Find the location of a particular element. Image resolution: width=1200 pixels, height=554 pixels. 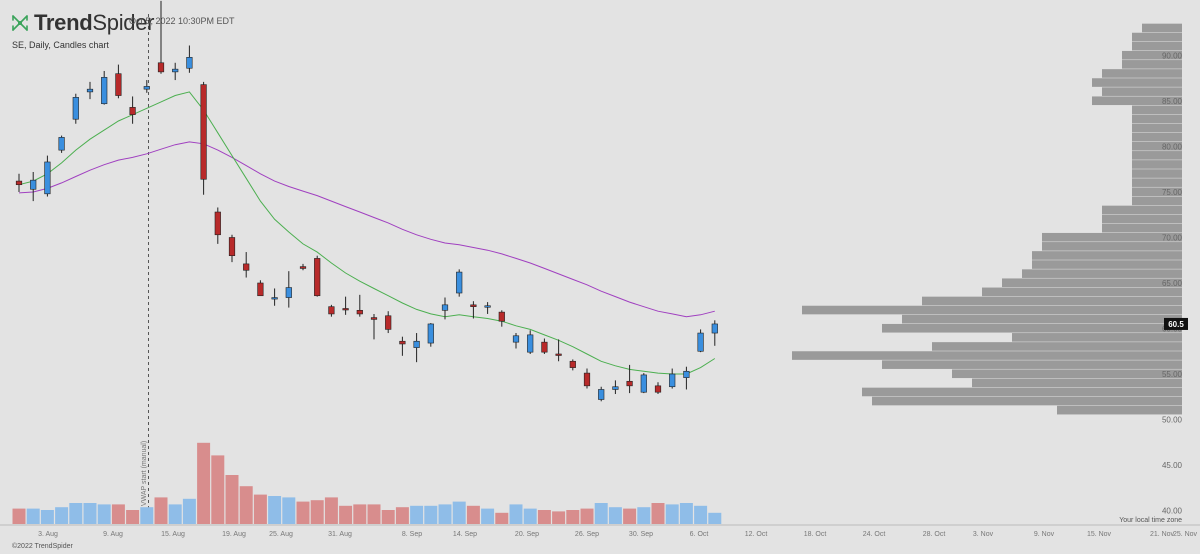

y-tick-label: 85.00 is located at coordinates (1172, 101).